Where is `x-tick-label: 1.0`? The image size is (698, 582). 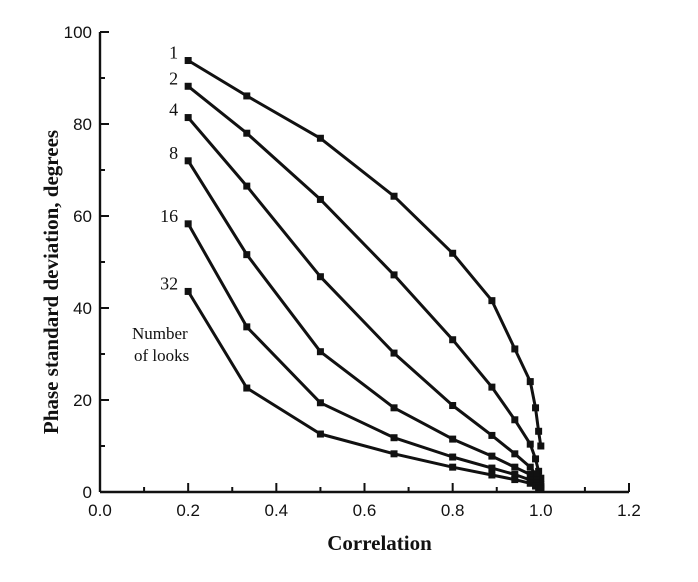 x-tick-label: 1.0 is located at coordinates (541, 510).